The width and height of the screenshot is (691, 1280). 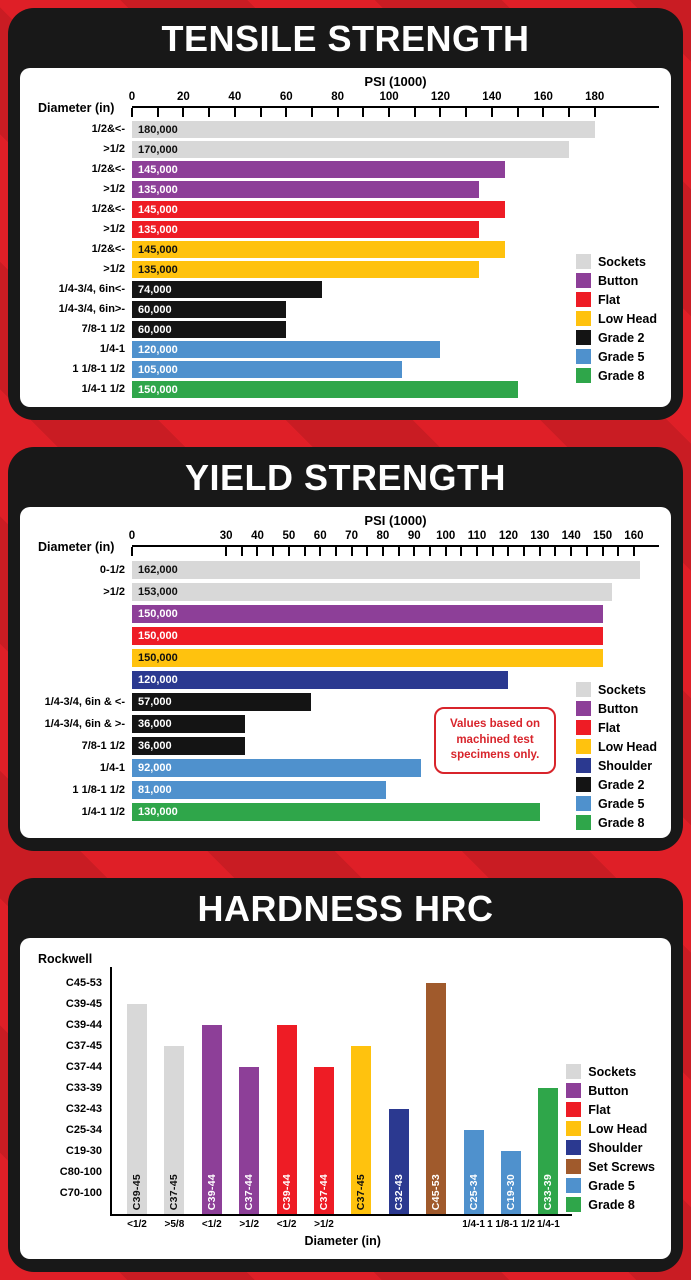 What do you see at coordinates (548, 1151) in the screenshot?
I see `bar-grade-8: C33-39` at bounding box center [548, 1151].